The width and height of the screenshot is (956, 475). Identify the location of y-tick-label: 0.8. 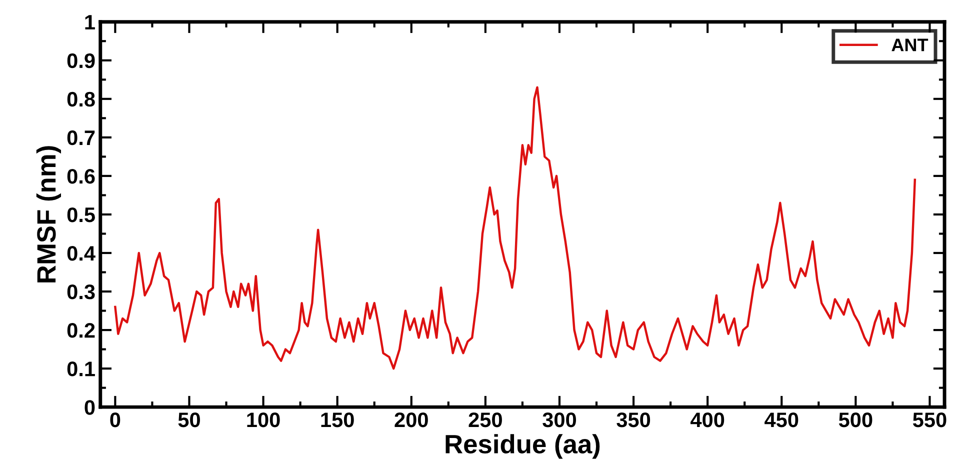
(81, 99).